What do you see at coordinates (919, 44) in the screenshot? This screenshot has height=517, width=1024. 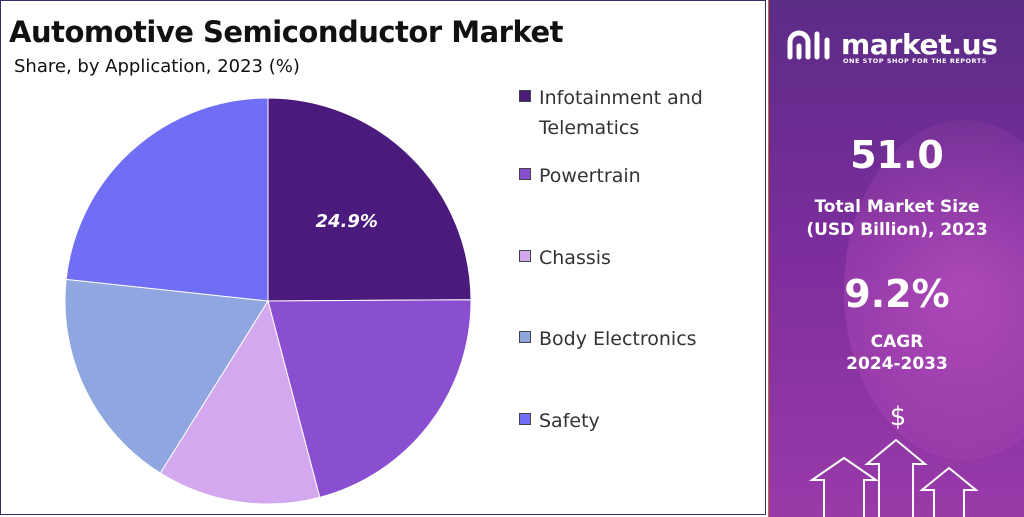 I see `brand-name: market.us` at bounding box center [919, 44].